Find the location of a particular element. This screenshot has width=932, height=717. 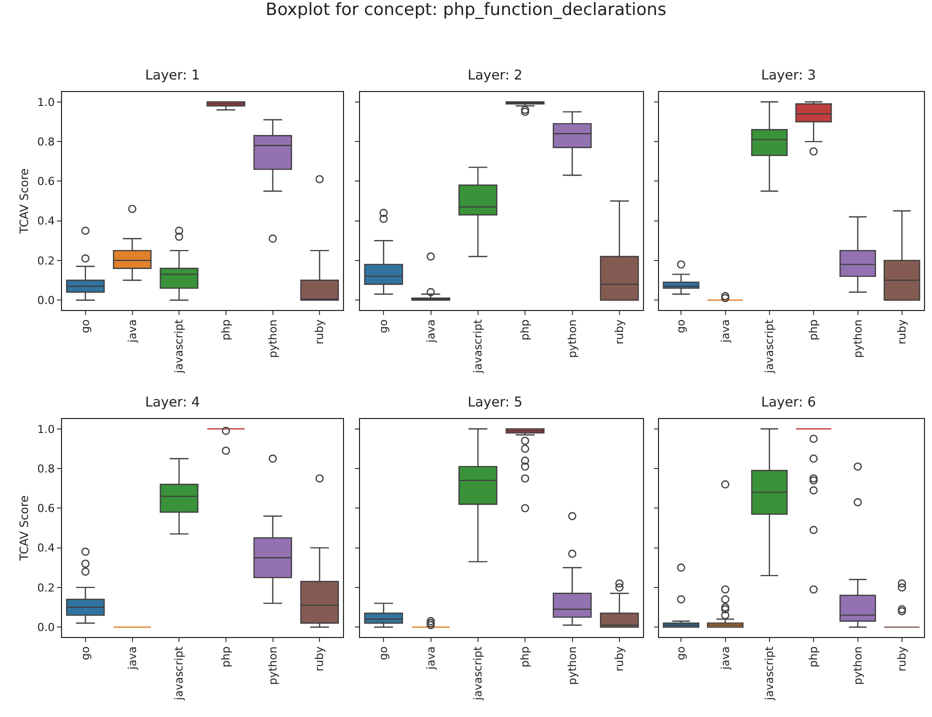

chart-title: Layer: 6 is located at coordinates (788, 402).